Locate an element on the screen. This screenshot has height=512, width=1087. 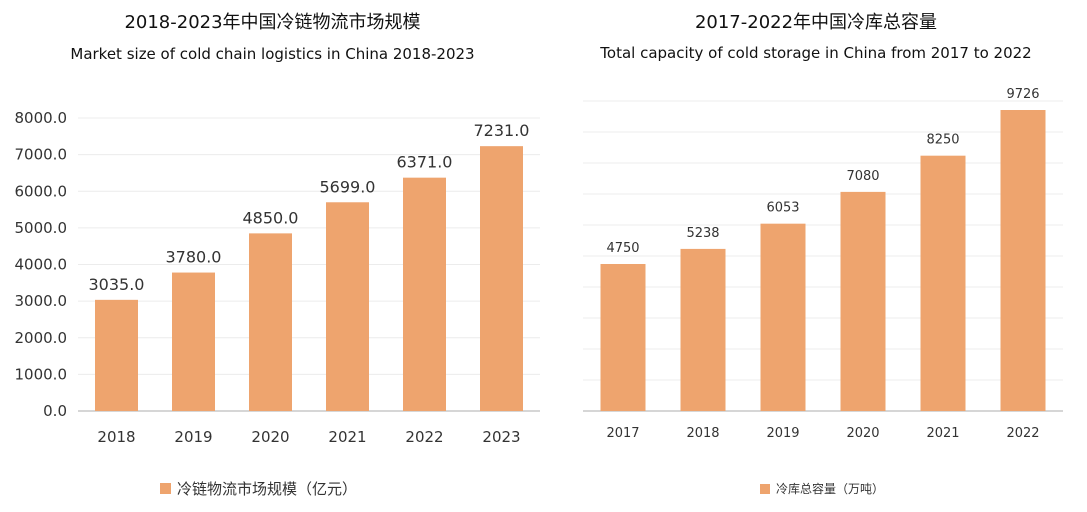
chart-legend: 冷库总容量（万吨） is located at coordinates (822, 488).